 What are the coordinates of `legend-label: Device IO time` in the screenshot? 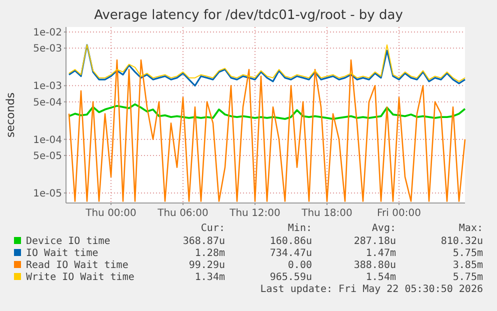 It's located at (68, 241).